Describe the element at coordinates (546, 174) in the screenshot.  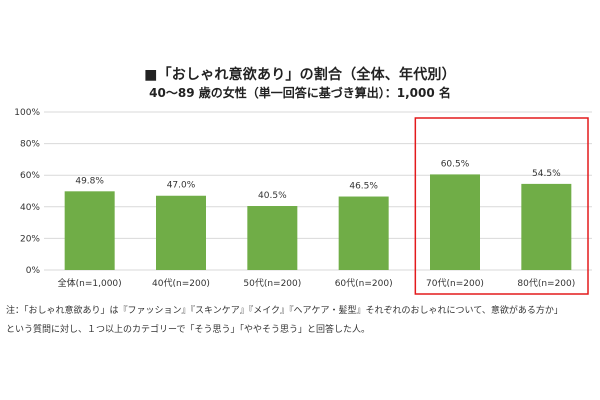
I see `data-label: 54.5%` at that location.